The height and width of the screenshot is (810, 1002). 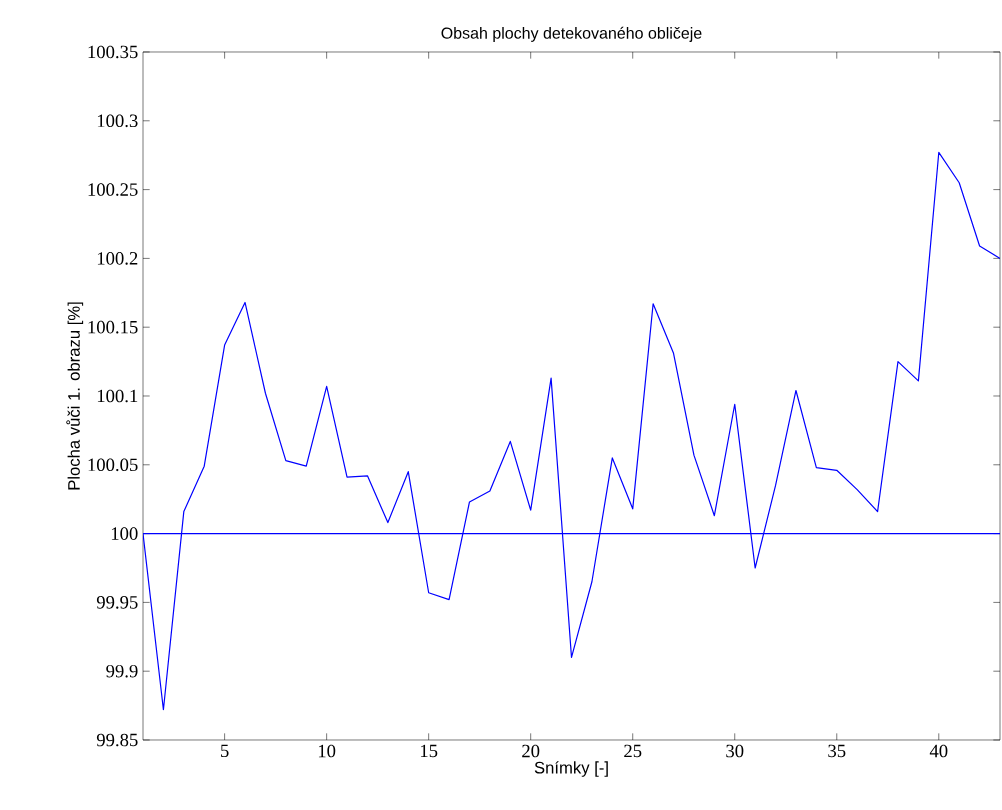 What do you see at coordinates (117, 396) in the screenshot?
I see `y-tick-label: 100.1` at bounding box center [117, 396].